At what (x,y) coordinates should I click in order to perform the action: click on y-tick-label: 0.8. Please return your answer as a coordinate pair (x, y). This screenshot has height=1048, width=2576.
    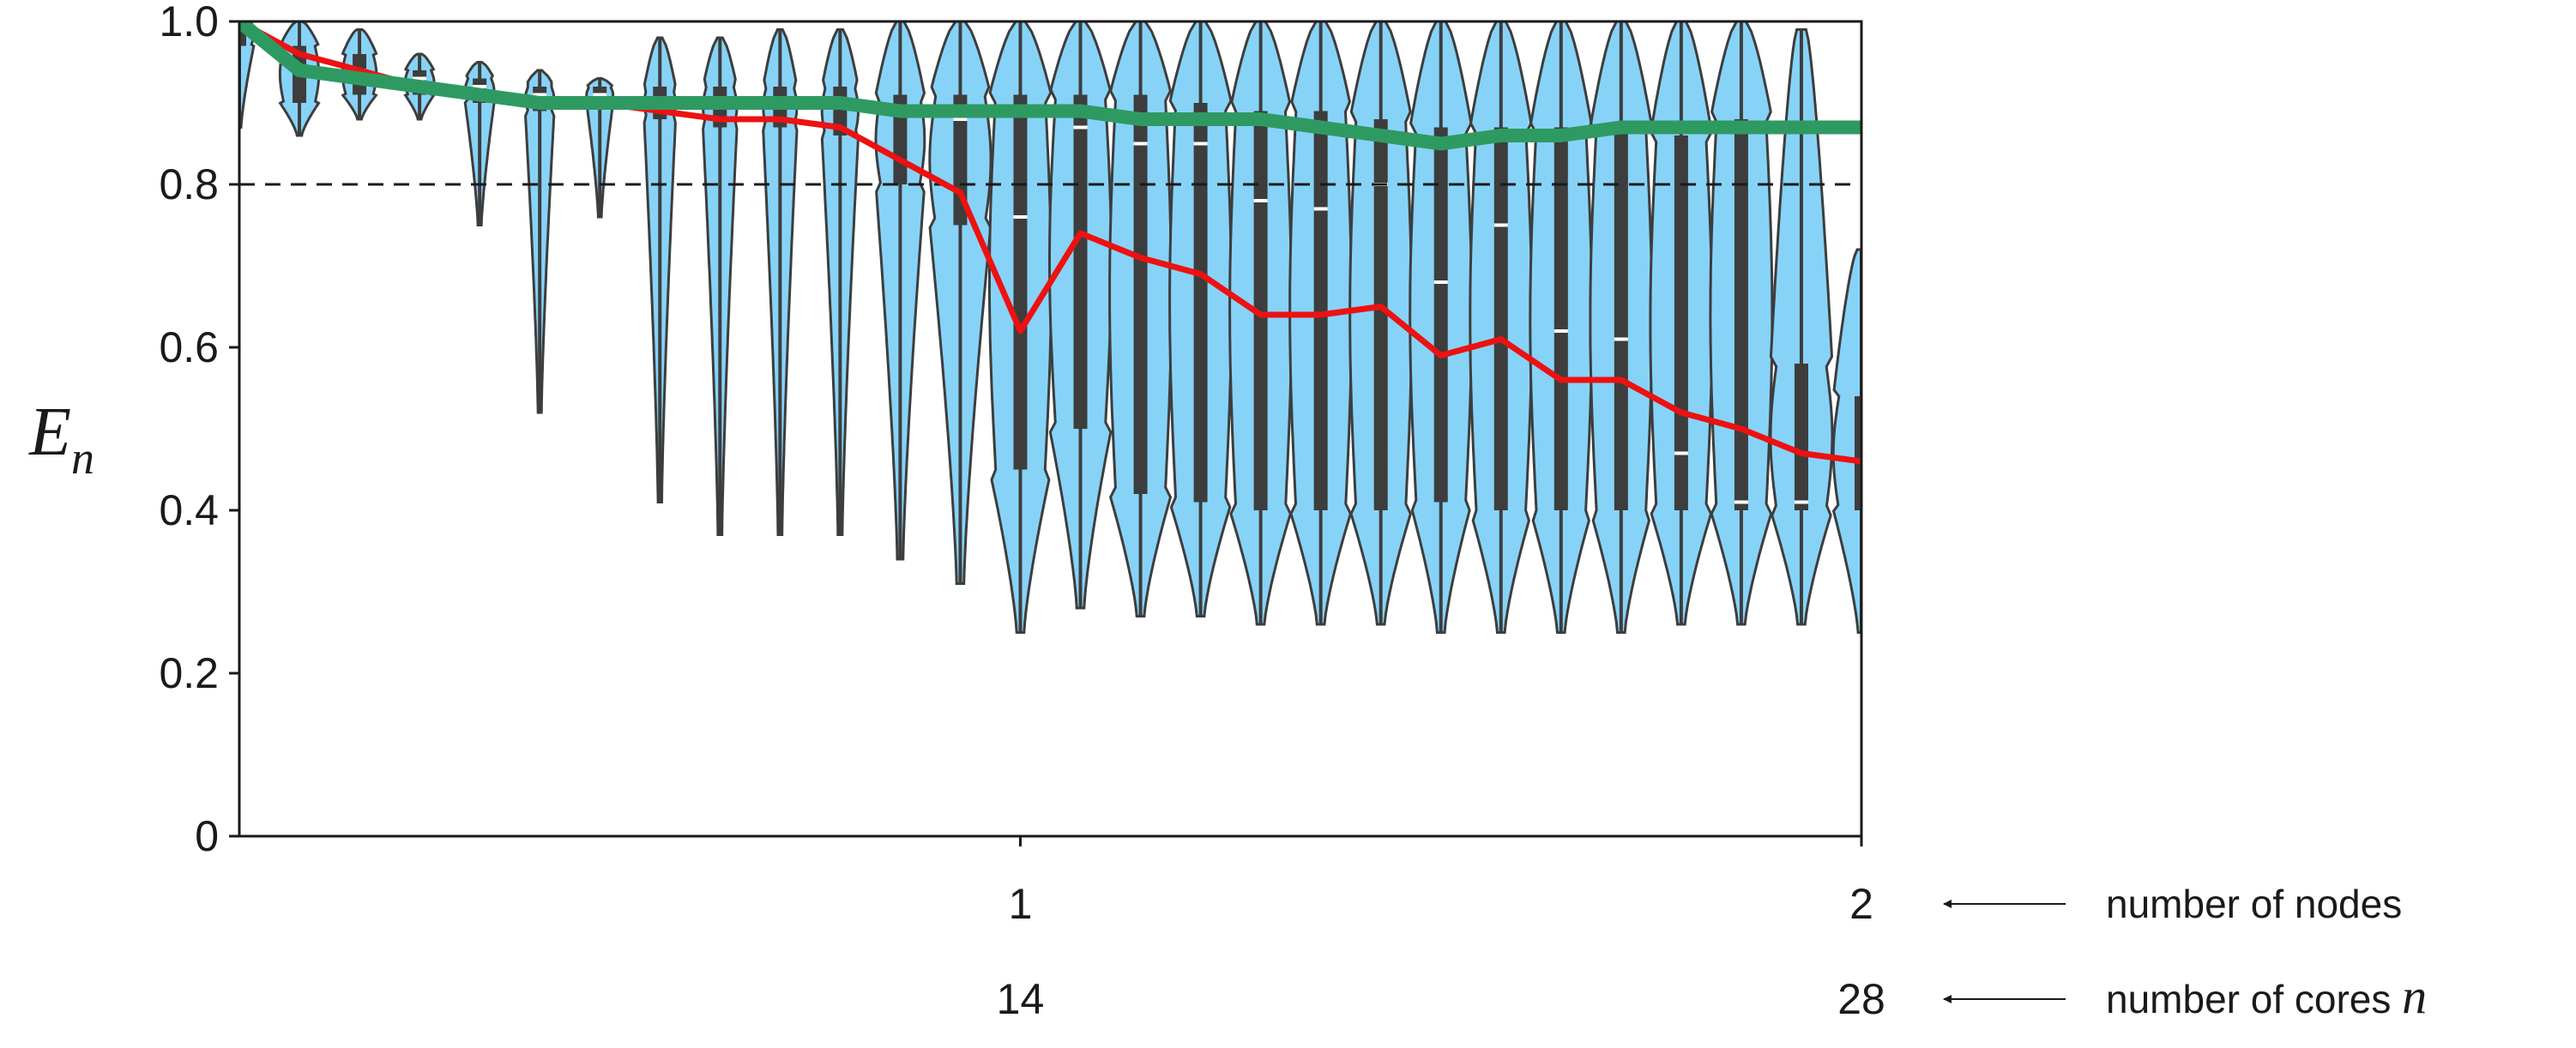
    Looking at the image, I should click on (189, 184).